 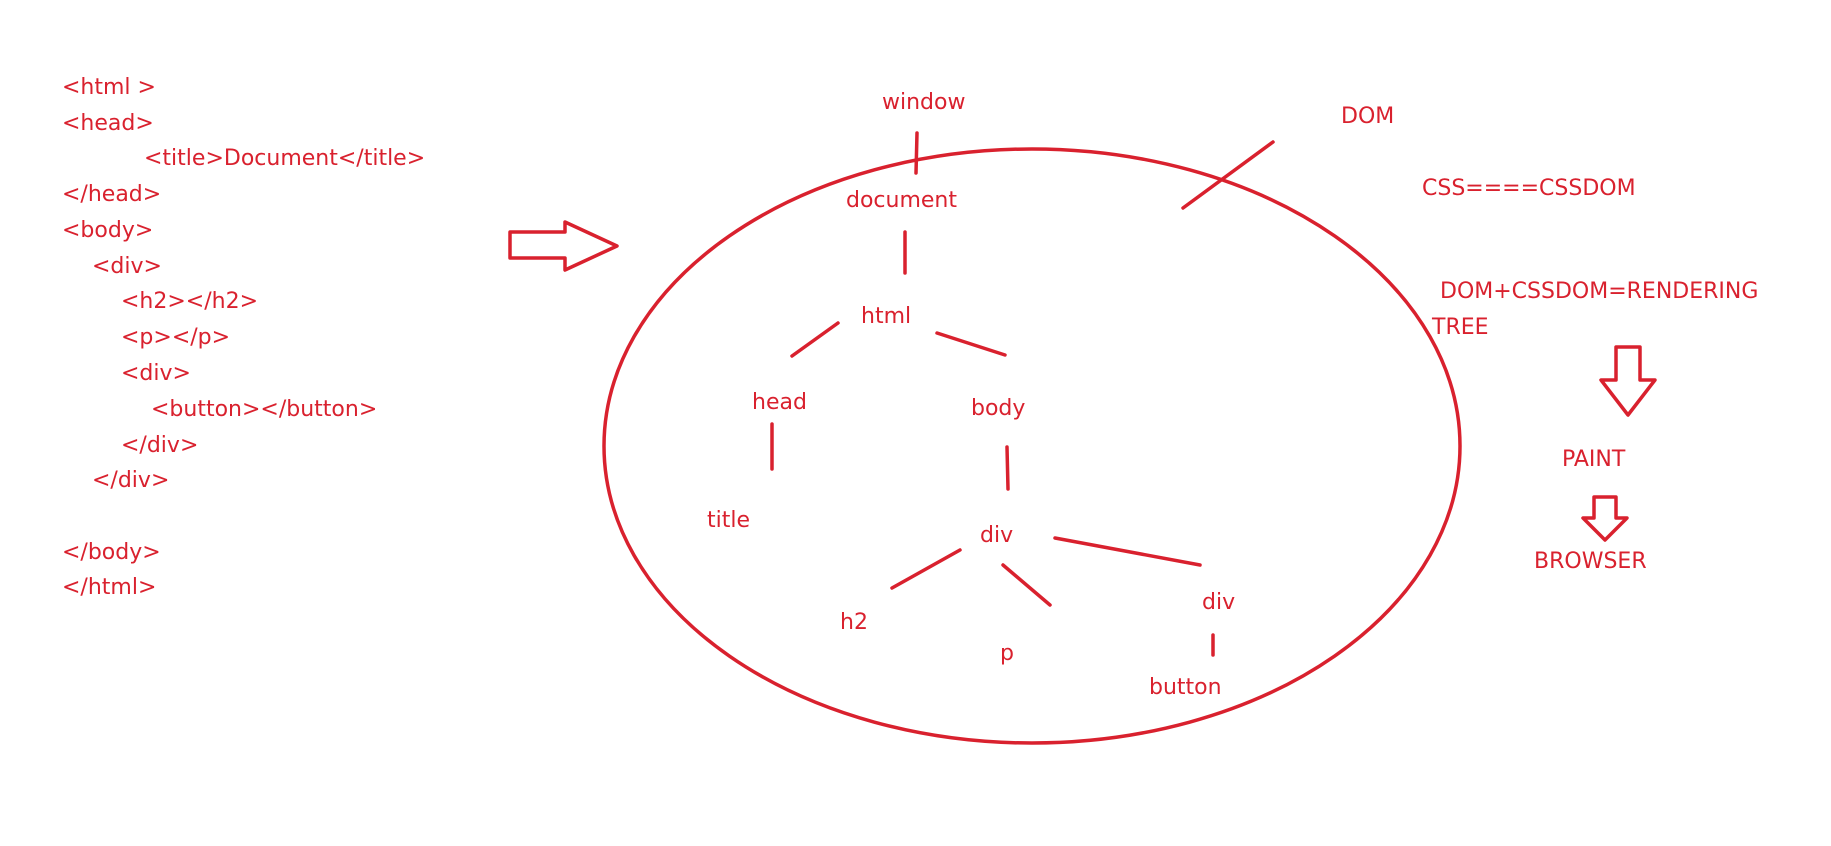 I want to click on down-arrow-icon, so click(x=1628, y=381).